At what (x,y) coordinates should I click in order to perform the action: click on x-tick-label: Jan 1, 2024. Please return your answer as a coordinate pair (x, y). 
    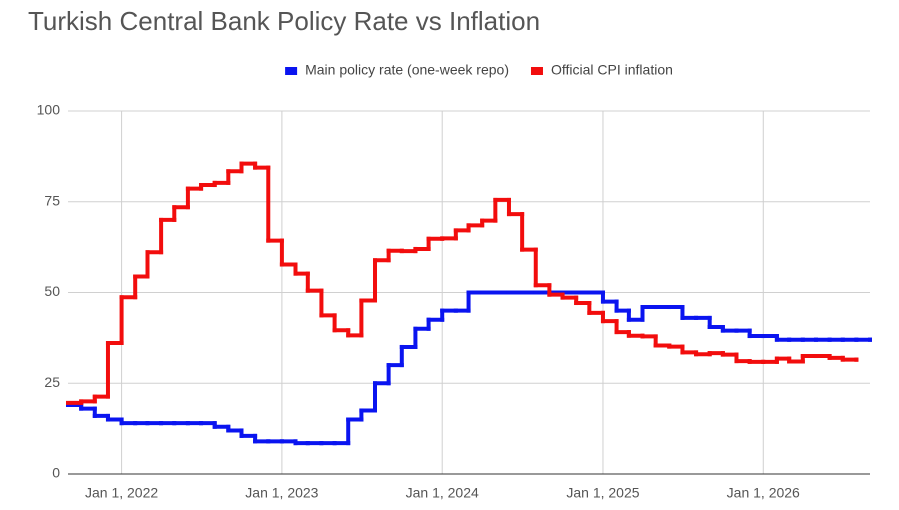
    Looking at the image, I should click on (442, 493).